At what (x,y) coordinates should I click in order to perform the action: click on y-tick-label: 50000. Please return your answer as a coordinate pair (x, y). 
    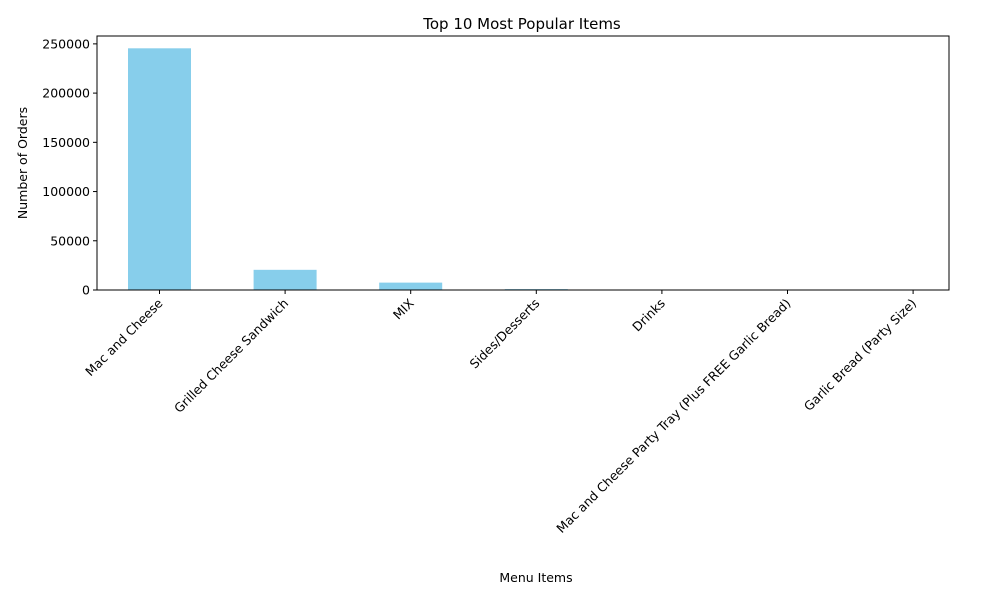
    Looking at the image, I should click on (70, 240).